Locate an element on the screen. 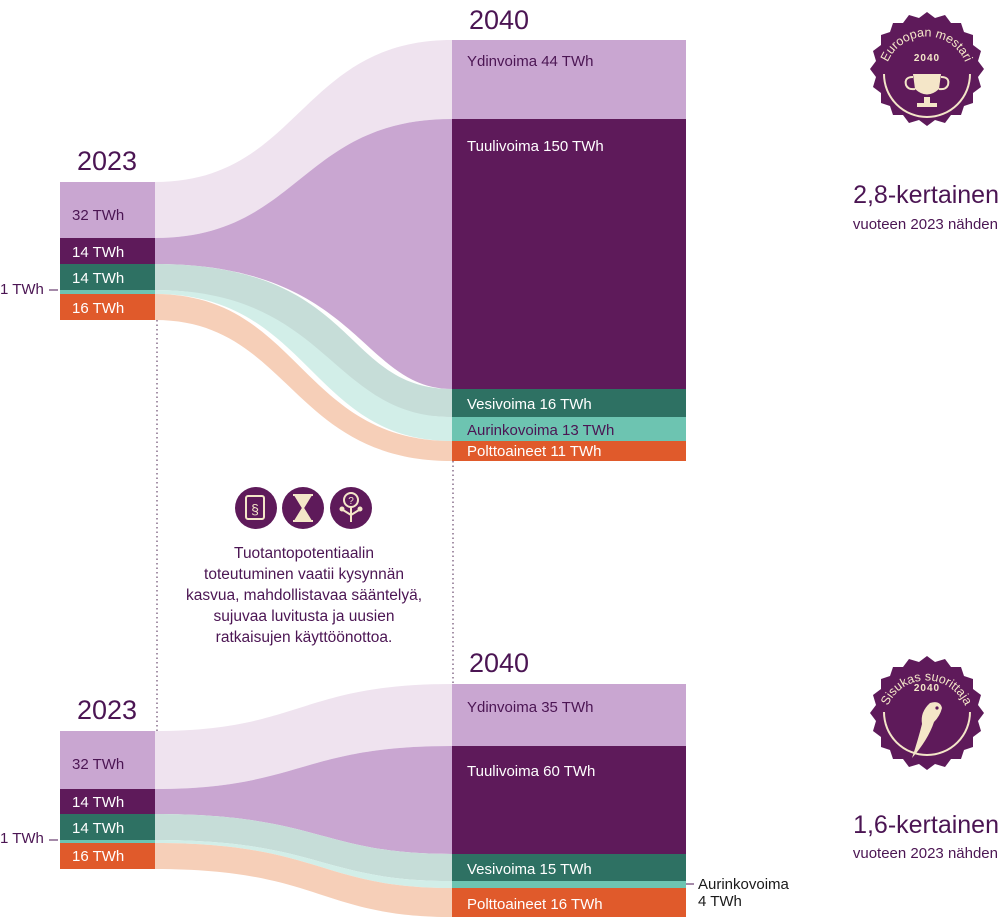 The image size is (1000, 917). top-2023-bar-nuclear is located at coordinates (107, 210).